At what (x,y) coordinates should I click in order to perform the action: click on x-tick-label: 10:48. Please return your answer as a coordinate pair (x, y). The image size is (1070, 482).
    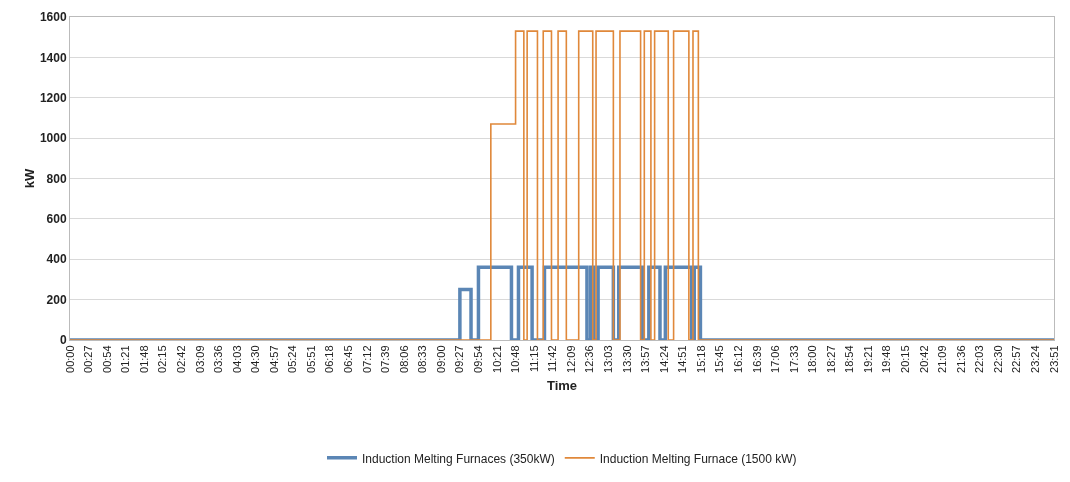
    Looking at the image, I should click on (515, 359).